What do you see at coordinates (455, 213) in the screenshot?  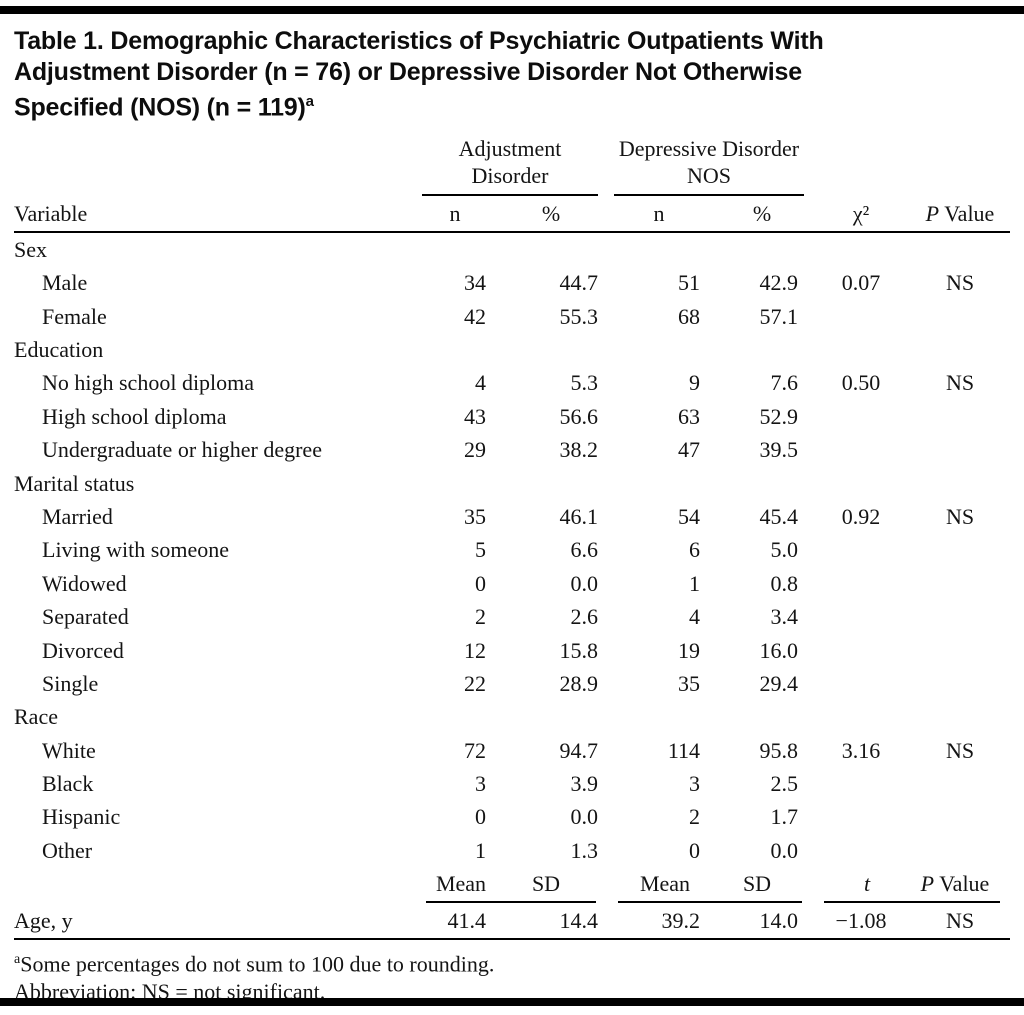 I see `header-n-adjustment: n` at bounding box center [455, 213].